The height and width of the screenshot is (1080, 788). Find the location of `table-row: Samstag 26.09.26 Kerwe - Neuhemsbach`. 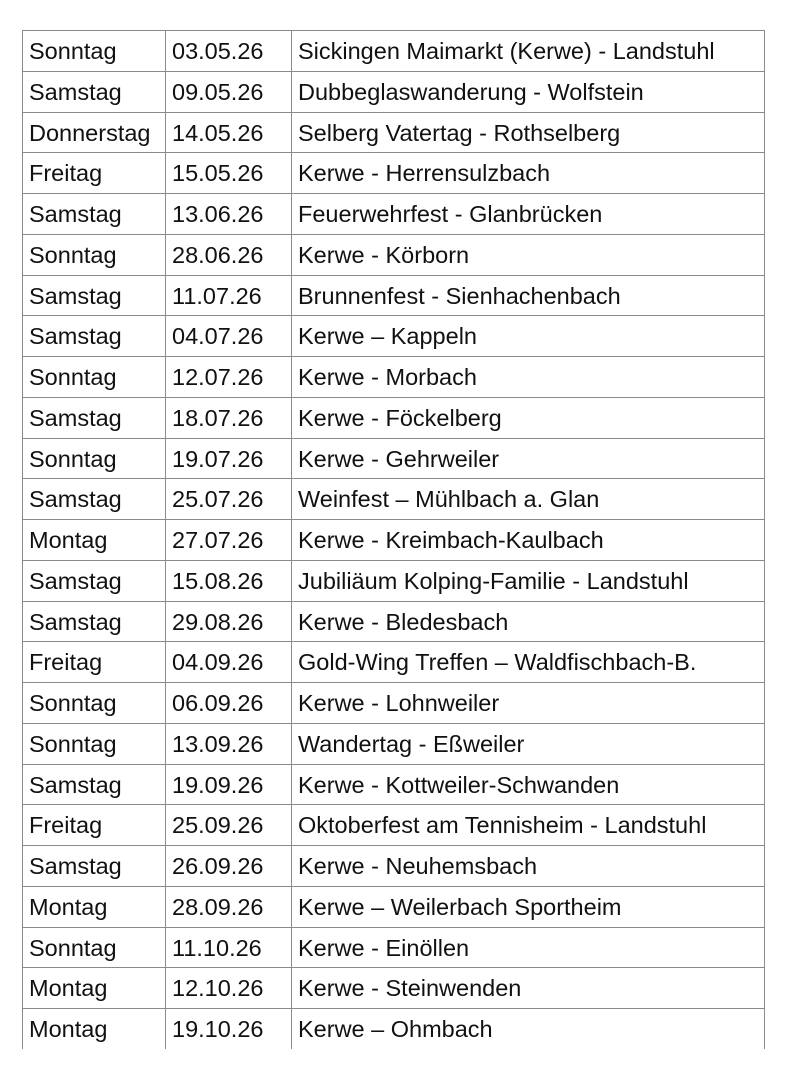

table-row: Samstag 26.09.26 Kerwe - Neuhemsbach is located at coordinates (393, 866).